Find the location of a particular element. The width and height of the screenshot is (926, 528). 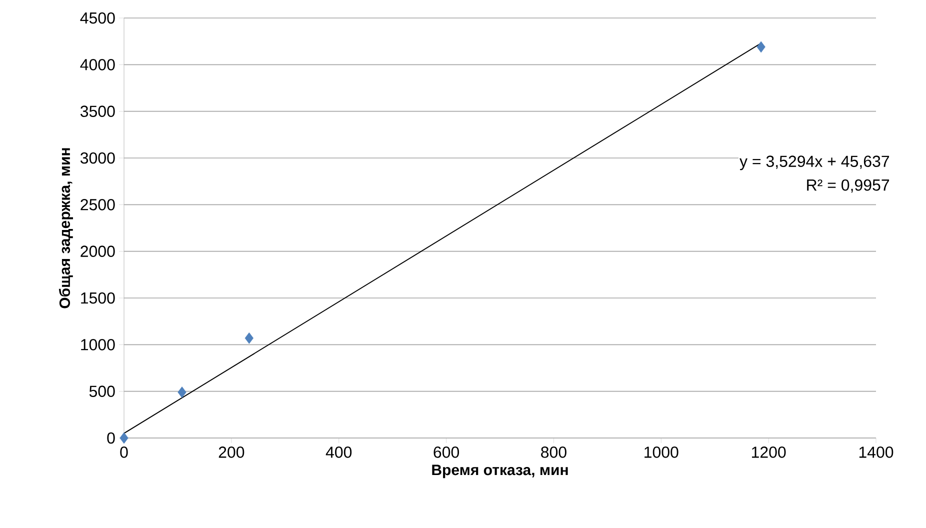

x-tick-label: 800 is located at coordinates (553, 452).